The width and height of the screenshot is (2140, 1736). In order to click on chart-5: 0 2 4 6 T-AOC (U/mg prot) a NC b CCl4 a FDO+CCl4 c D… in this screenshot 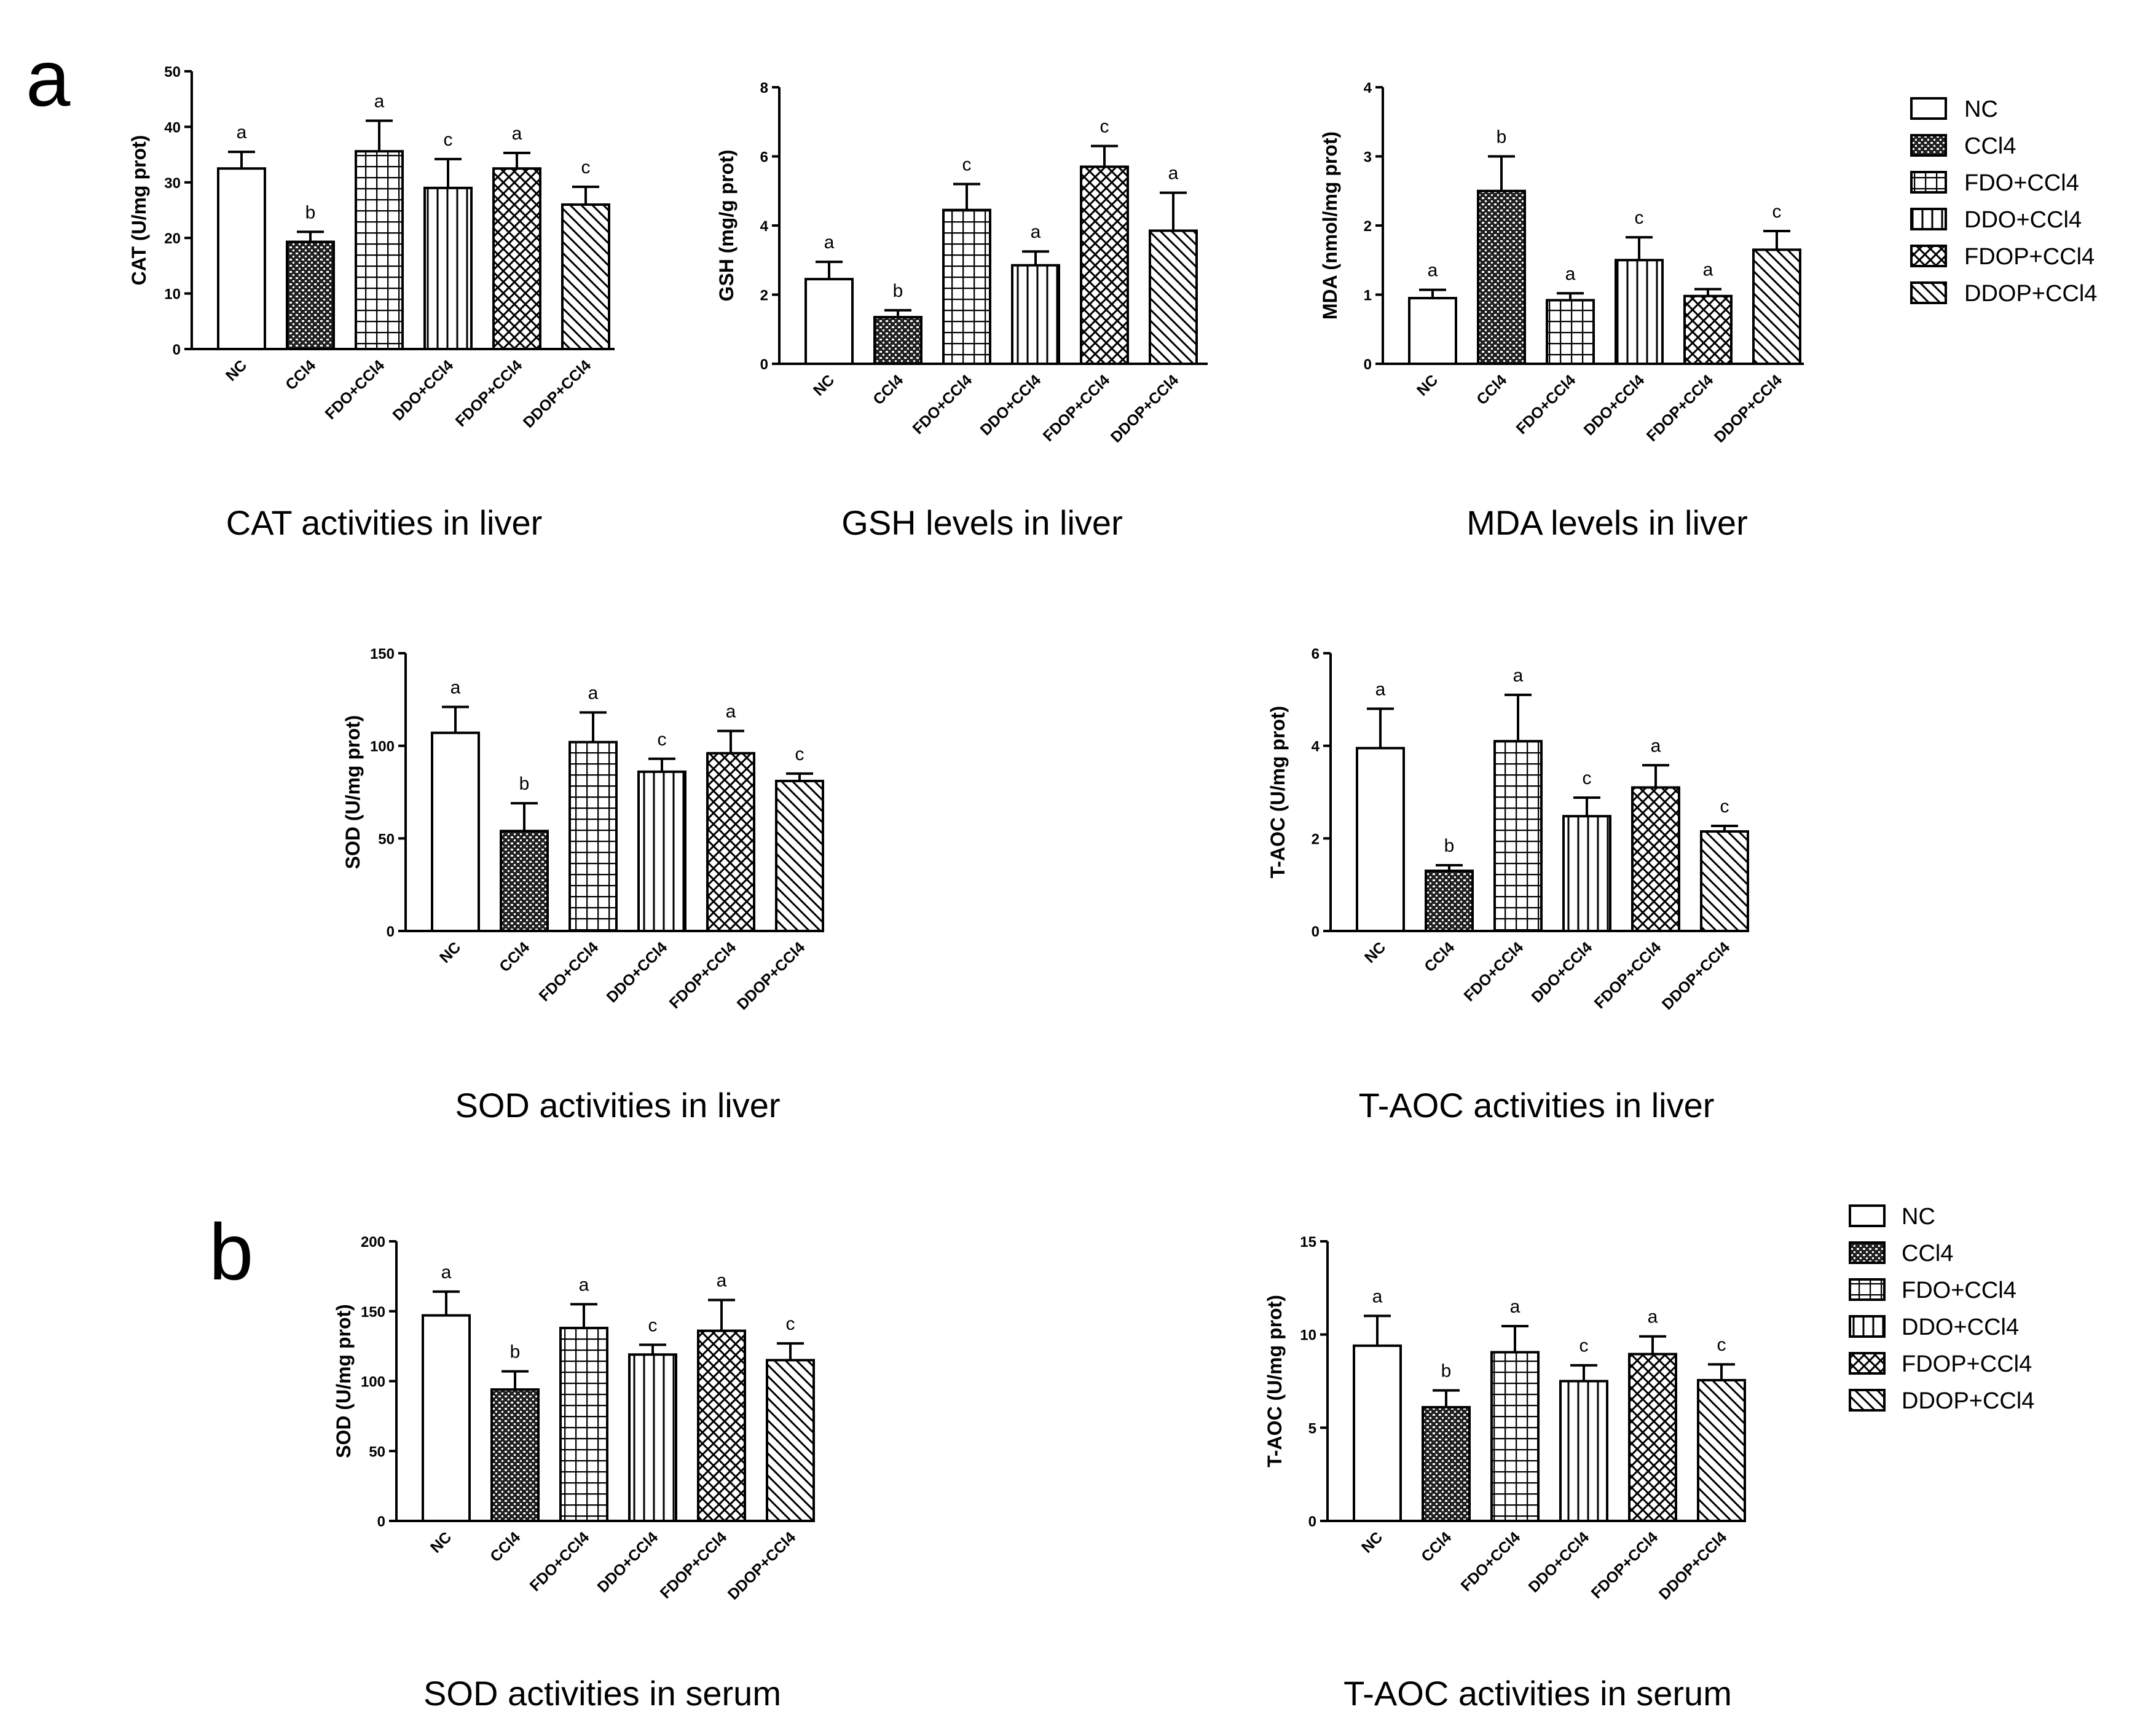, I will do `click(1508, 885)`.